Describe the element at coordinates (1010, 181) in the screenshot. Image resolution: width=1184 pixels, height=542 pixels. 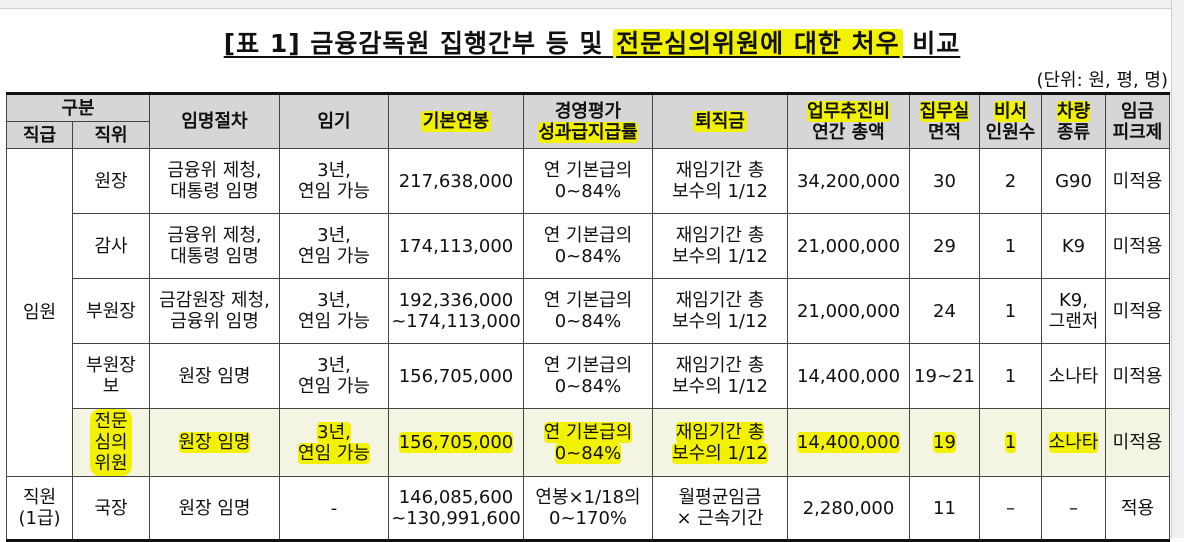
I see `cell-secretary: 2` at that location.